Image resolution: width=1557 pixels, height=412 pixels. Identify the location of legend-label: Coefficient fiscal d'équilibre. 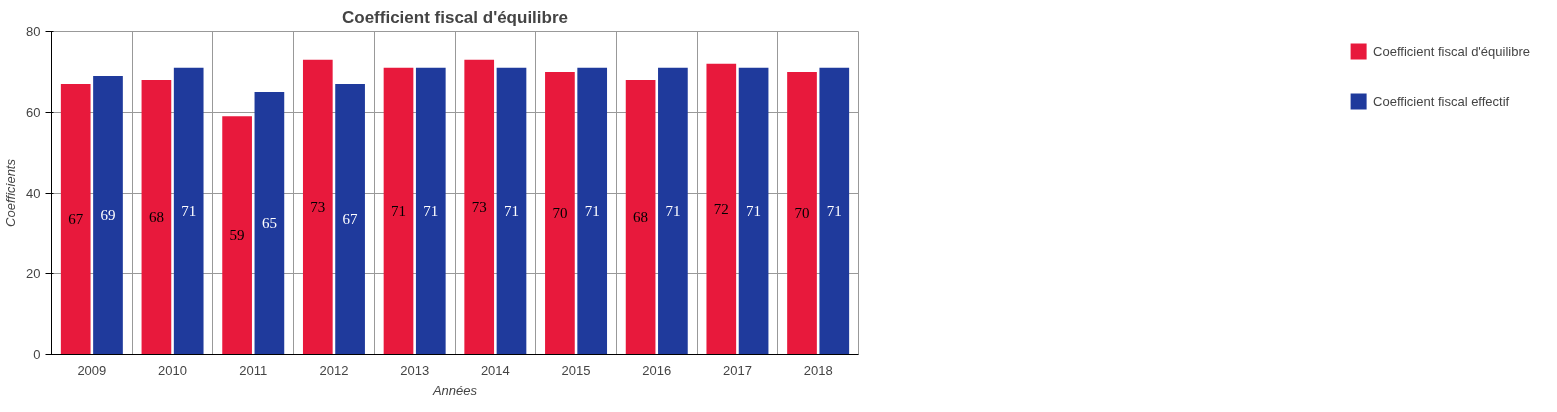
(1451, 51).